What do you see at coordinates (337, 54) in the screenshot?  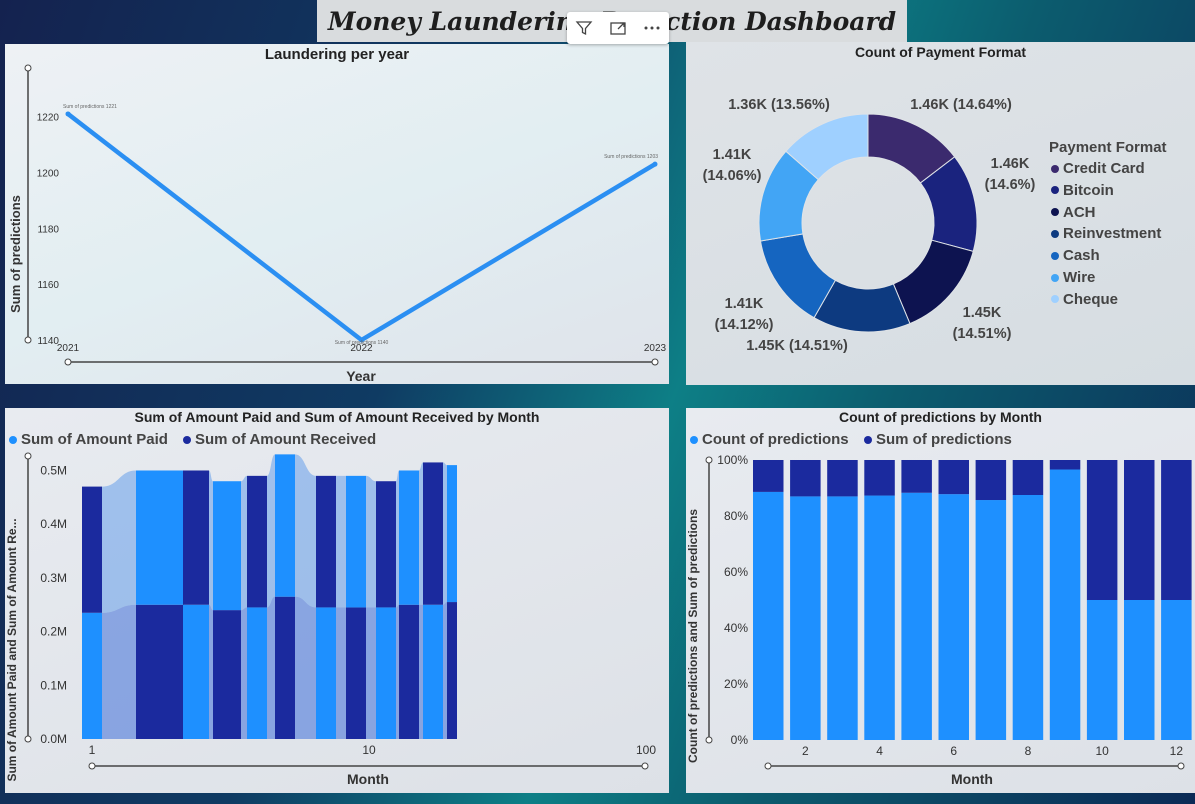 I see `chart-title: Laundering per year` at bounding box center [337, 54].